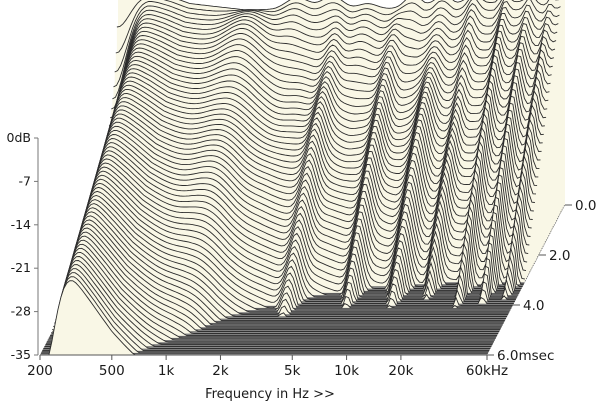 The image size is (600, 405). What do you see at coordinates (400, 371) in the screenshot?
I see `x-tick-label: 20k` at bounding box center [400, 371].